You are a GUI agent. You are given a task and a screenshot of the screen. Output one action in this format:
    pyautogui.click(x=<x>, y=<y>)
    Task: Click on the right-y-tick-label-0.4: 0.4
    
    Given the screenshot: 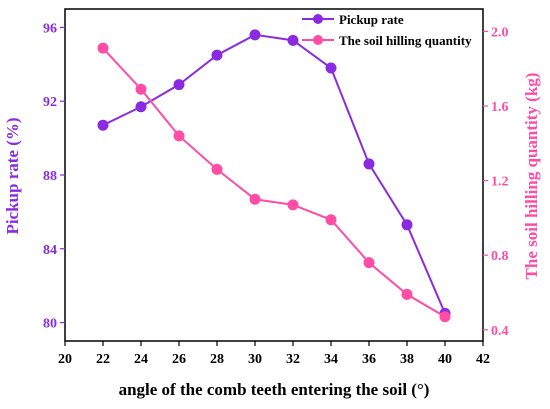 What is the action you would take?
    pyautogui.click(x=500, y=331)
    